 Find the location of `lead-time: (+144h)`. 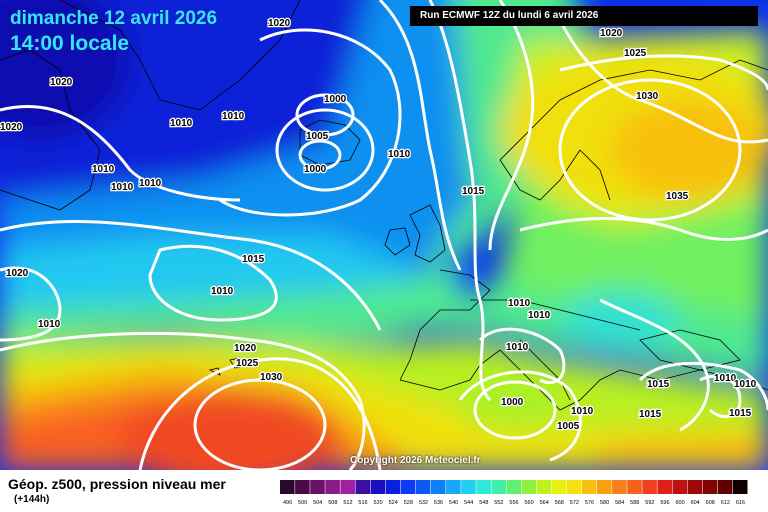

lead-time: (+144h) is located at coordinates (32, 499).